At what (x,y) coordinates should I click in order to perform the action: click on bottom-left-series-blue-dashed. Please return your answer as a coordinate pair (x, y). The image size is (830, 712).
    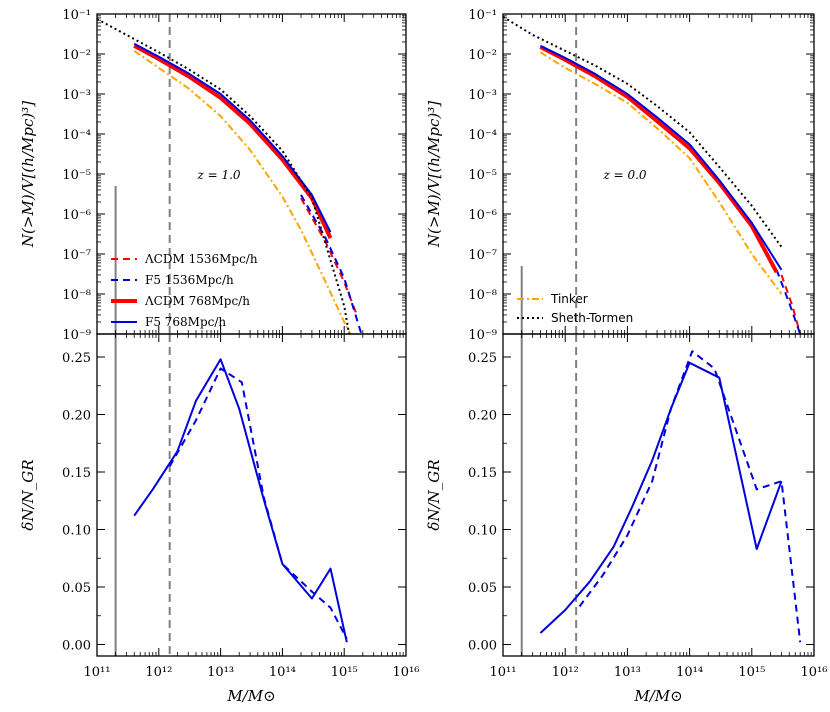
    Looking at the image, I should click on (258, 503).